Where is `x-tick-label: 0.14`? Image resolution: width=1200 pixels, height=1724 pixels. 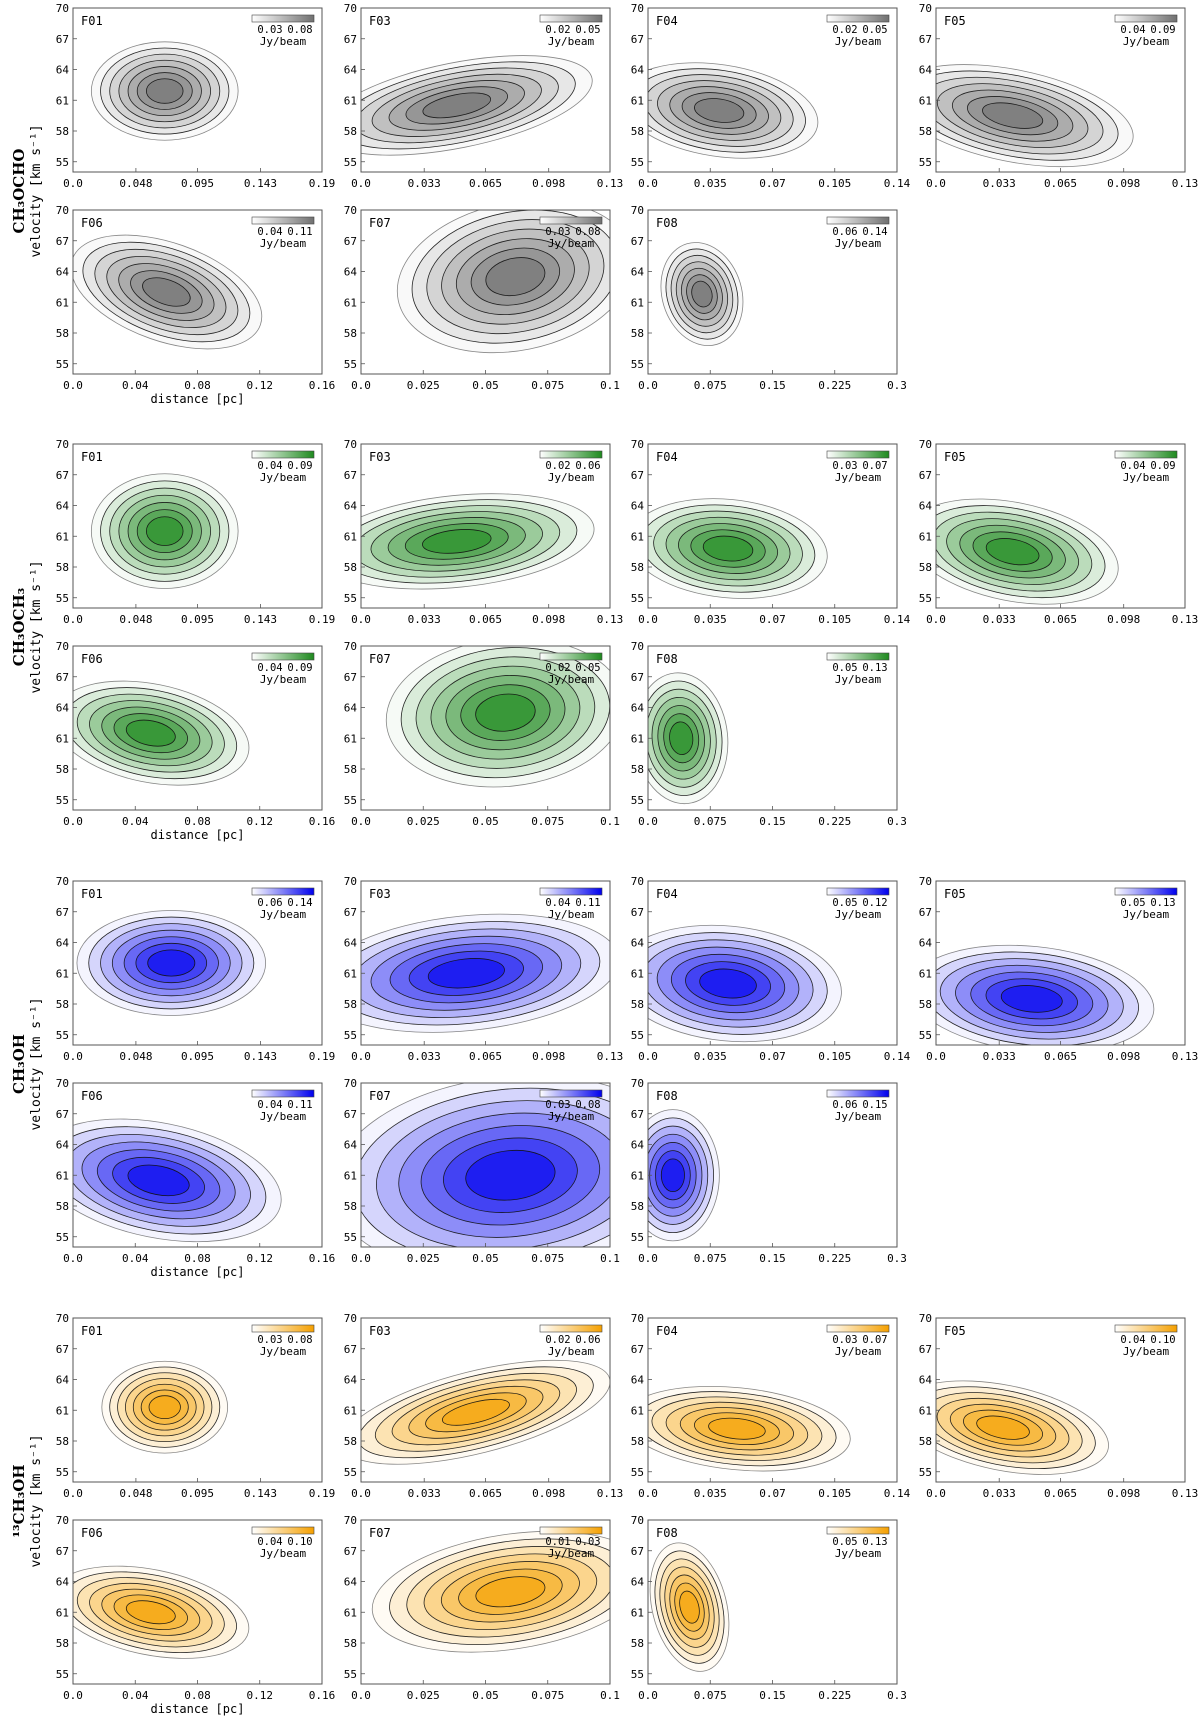 x-tick-label: 0.14 is located at coordinates (897, 183).